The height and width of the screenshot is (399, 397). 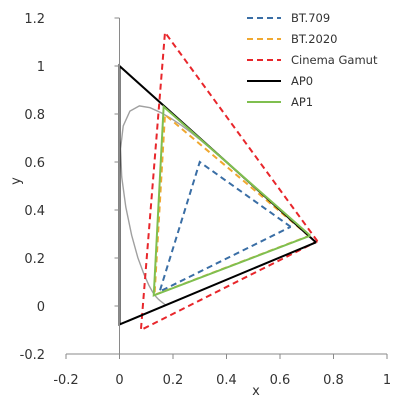 What do you see at coordinates (34, 211) in the screenshot?
I see `y-tick-label: 0.4` at bounding box center [34, 211].